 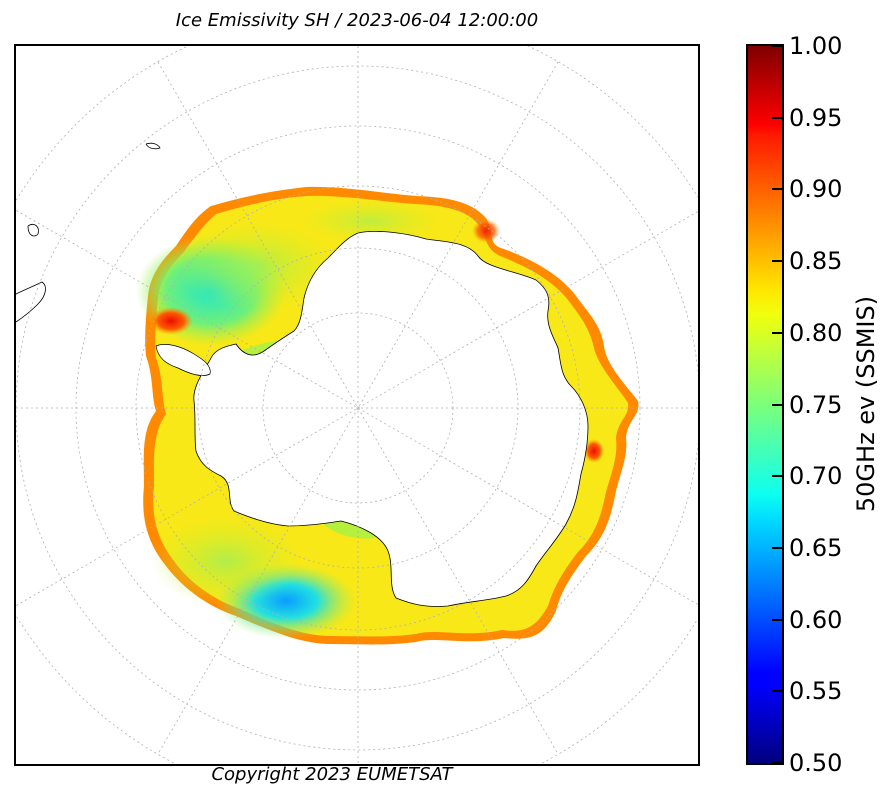 I want to click on colorbar-label: 50GHz ev (SSMIS), so click(x=866, y=404).